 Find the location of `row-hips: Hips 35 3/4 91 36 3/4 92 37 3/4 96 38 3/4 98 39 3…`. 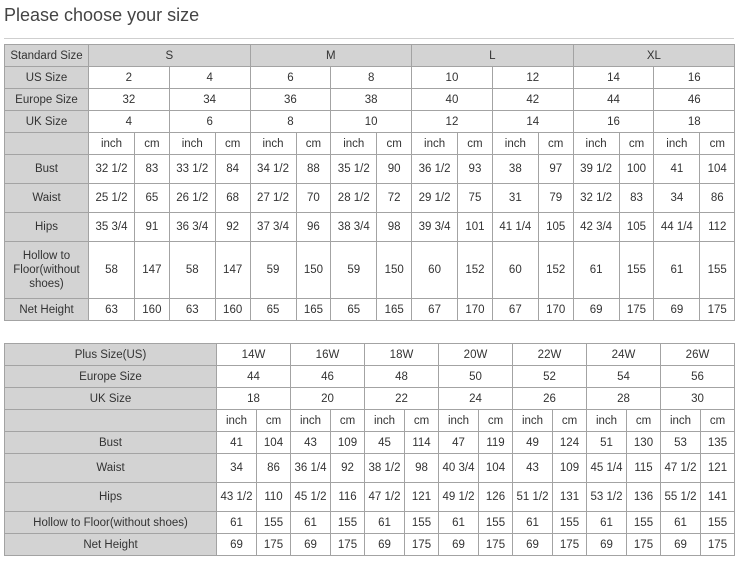

row-hips: Hips 35 3/4 91 36 3/4 92 37 3/4 96 38 3/4 98 39 3… is located at coordinates (370, 227).